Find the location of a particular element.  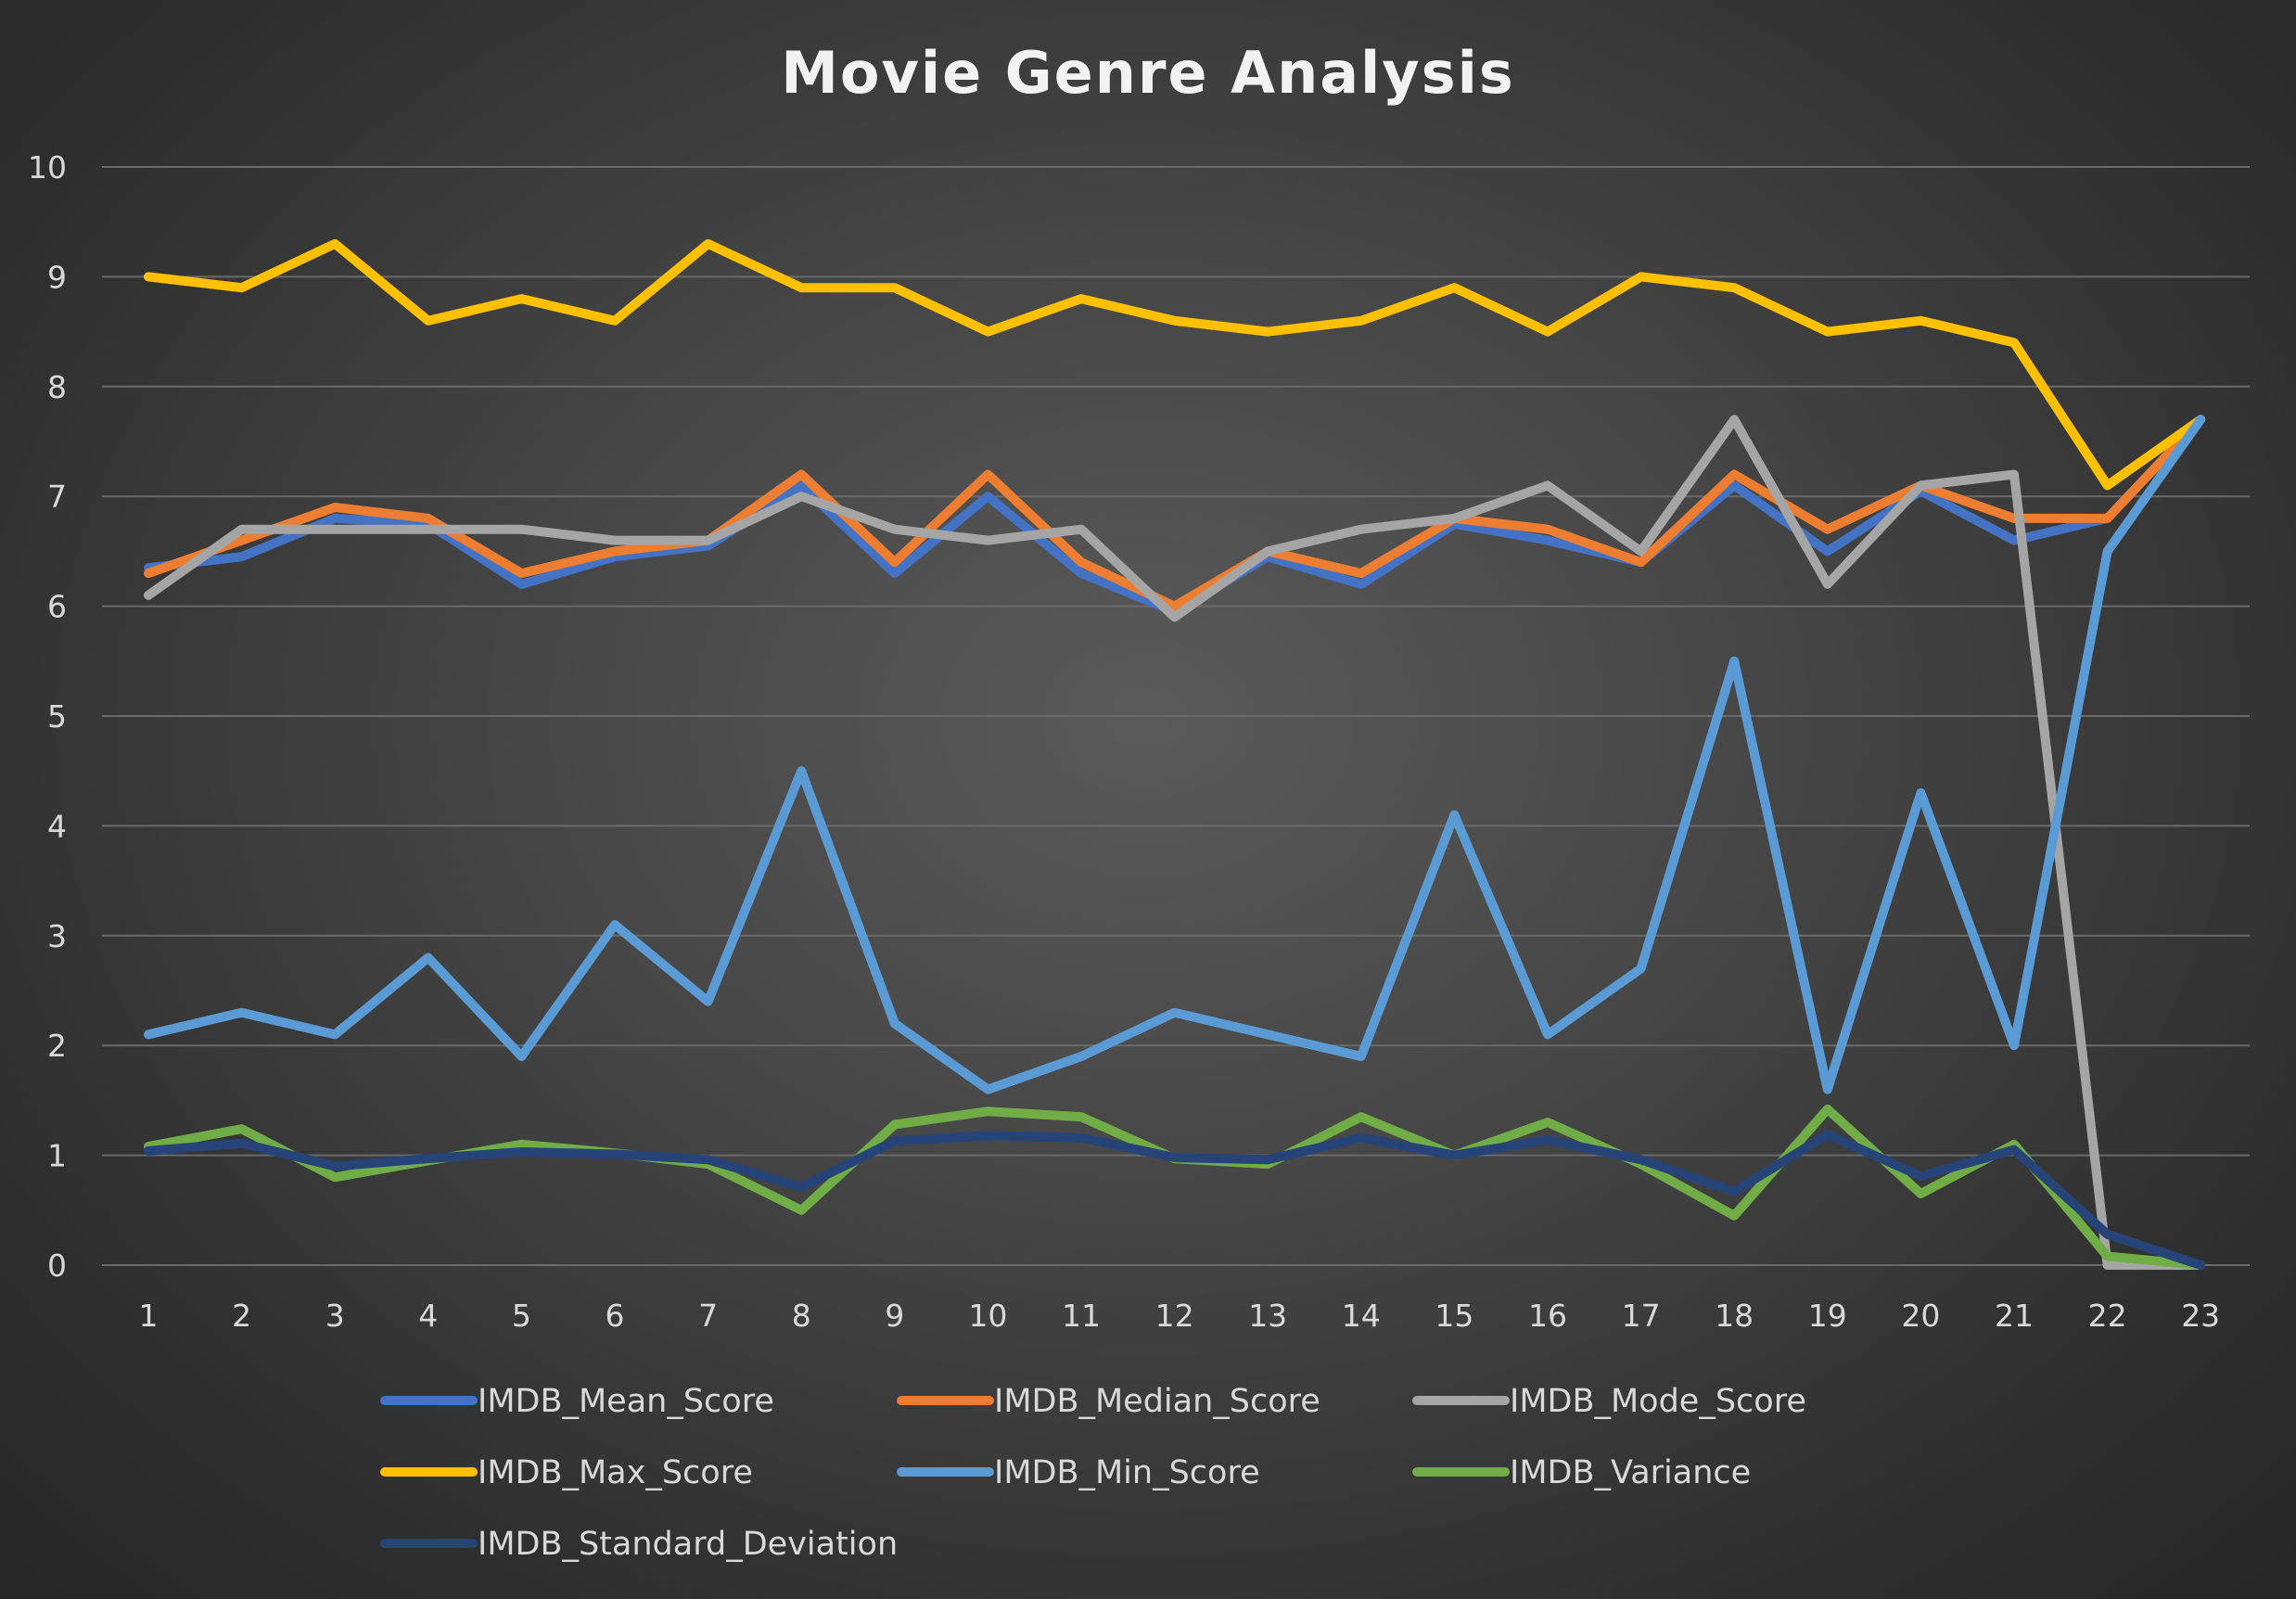

x-tick-label: 2 is located at coordinates (241, 1316).